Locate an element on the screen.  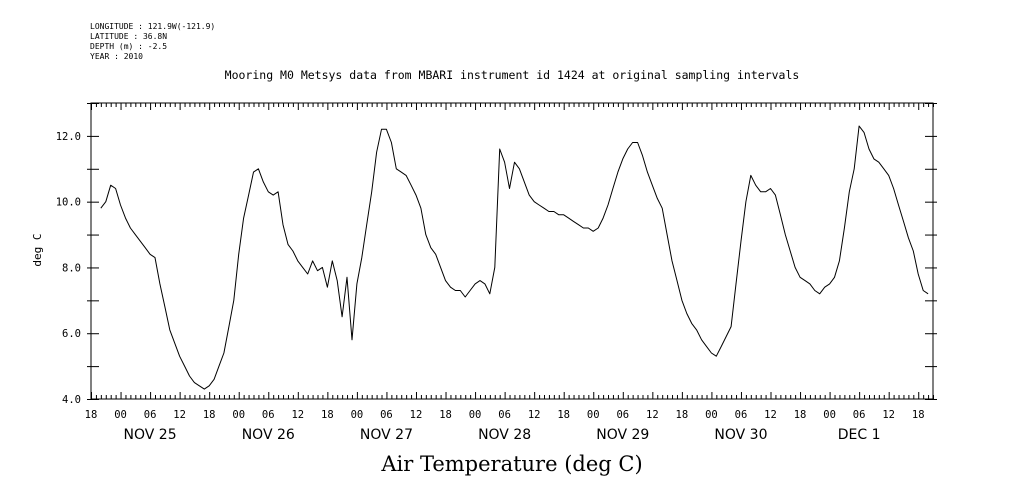
longitude-text: LONGITUDE : 121.9W(-121.9) is located at coordinates (153, 26).